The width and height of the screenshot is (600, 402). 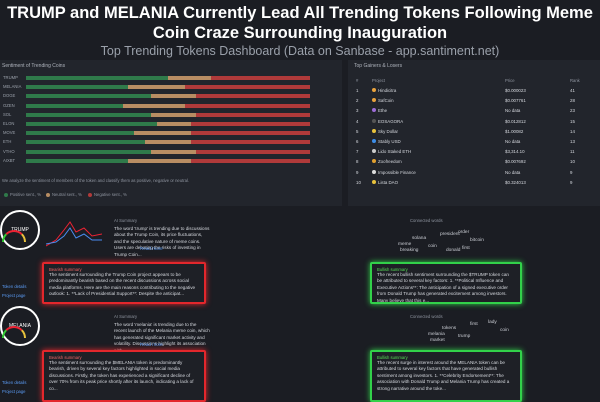 What do you see at coordinates (464, 336) in the screenshot?
I see `connected-word: trump` at bounding box center [464, 336].